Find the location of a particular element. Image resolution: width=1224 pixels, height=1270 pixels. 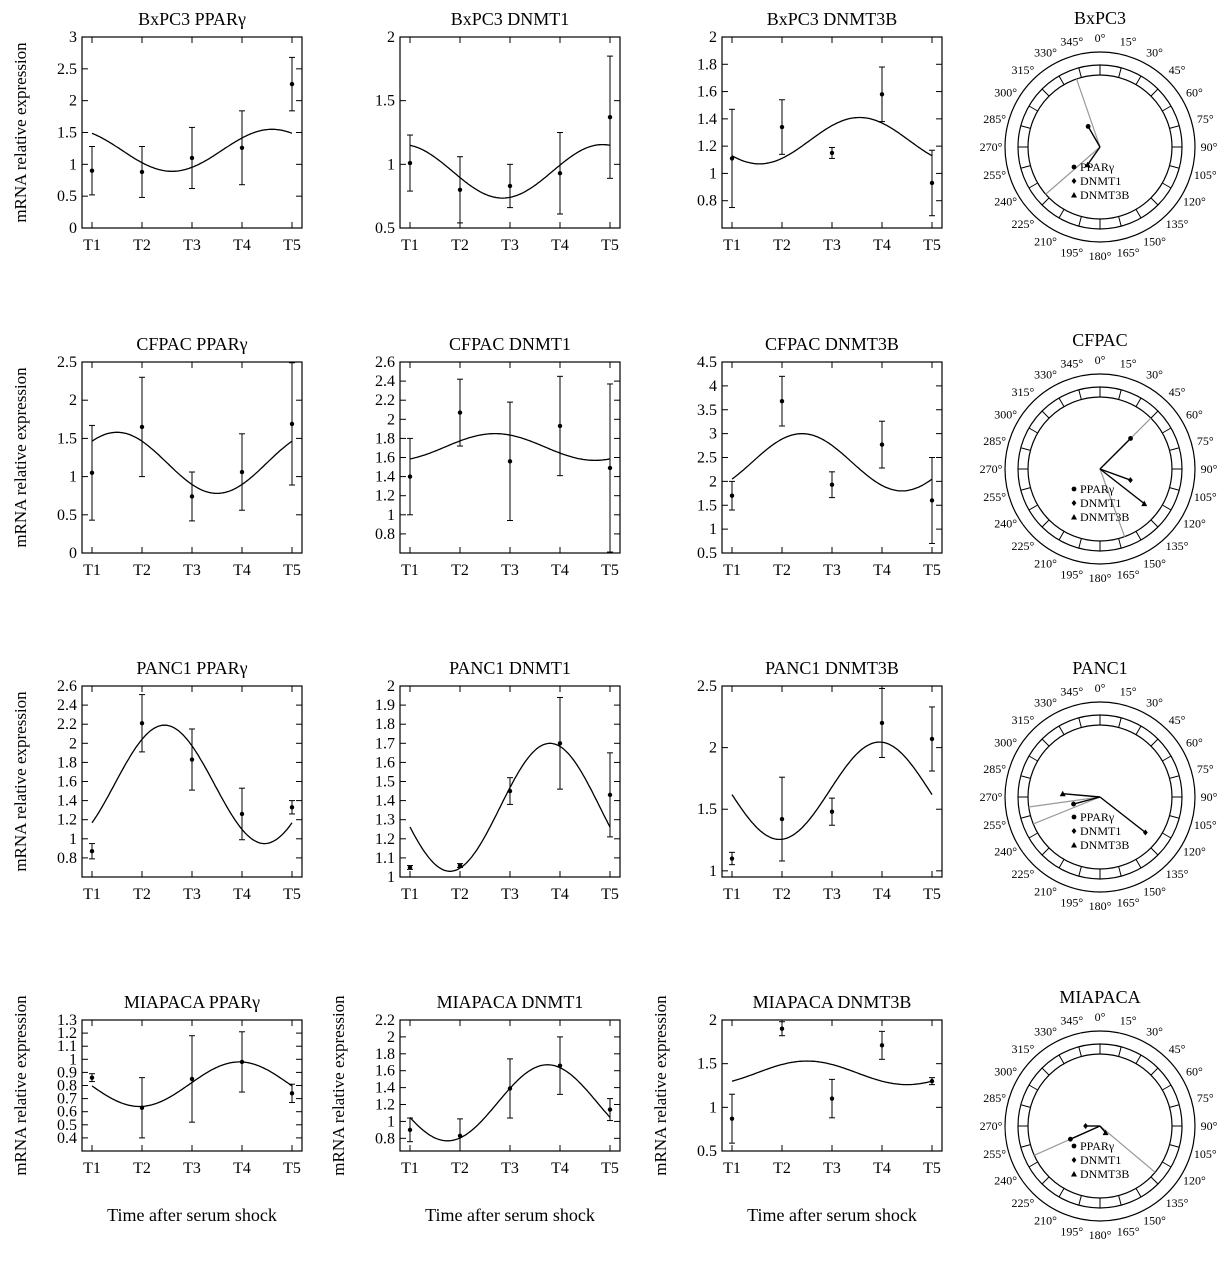

degree-label: 330° is located at coordinates (1045, 703).